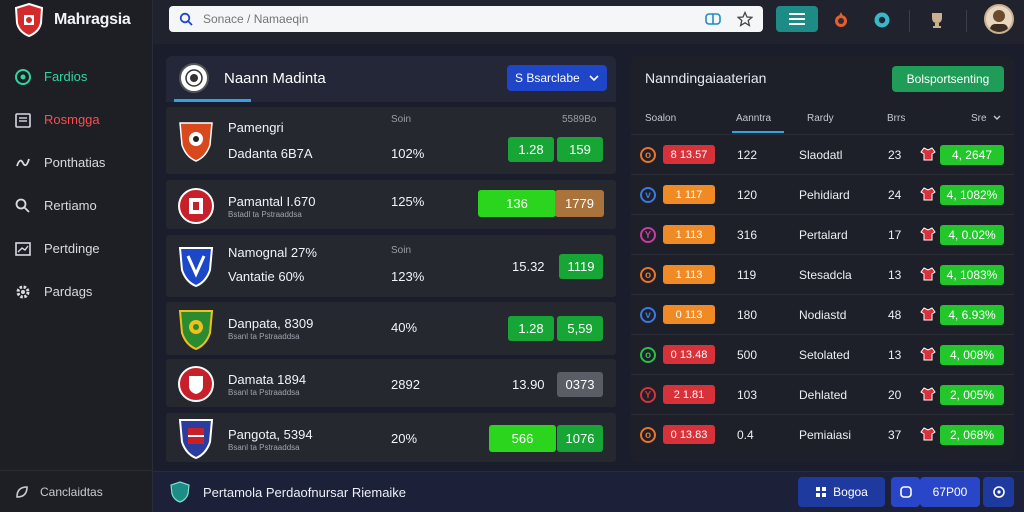 The image size is (1024, 512). Describe the element at coordinates (579, 203) in the screenshot. I see `odds-pill: 1779` at that location.